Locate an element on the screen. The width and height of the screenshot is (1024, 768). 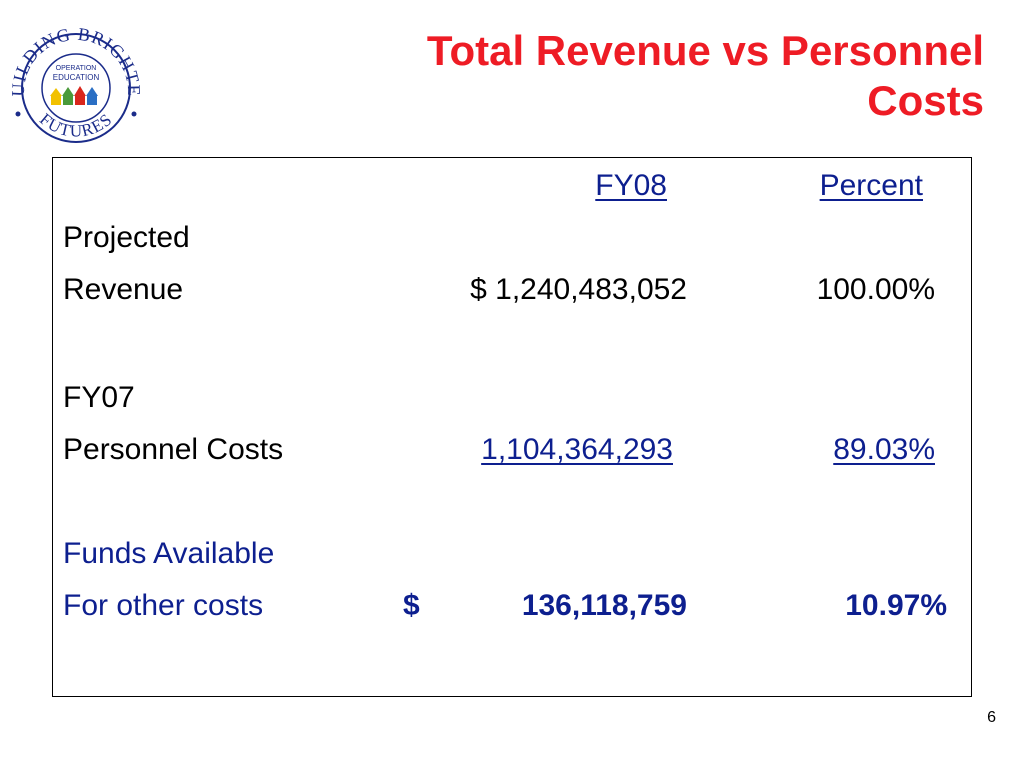
row-revenue-percent: 100.00% is located at coordinates (875, 289).